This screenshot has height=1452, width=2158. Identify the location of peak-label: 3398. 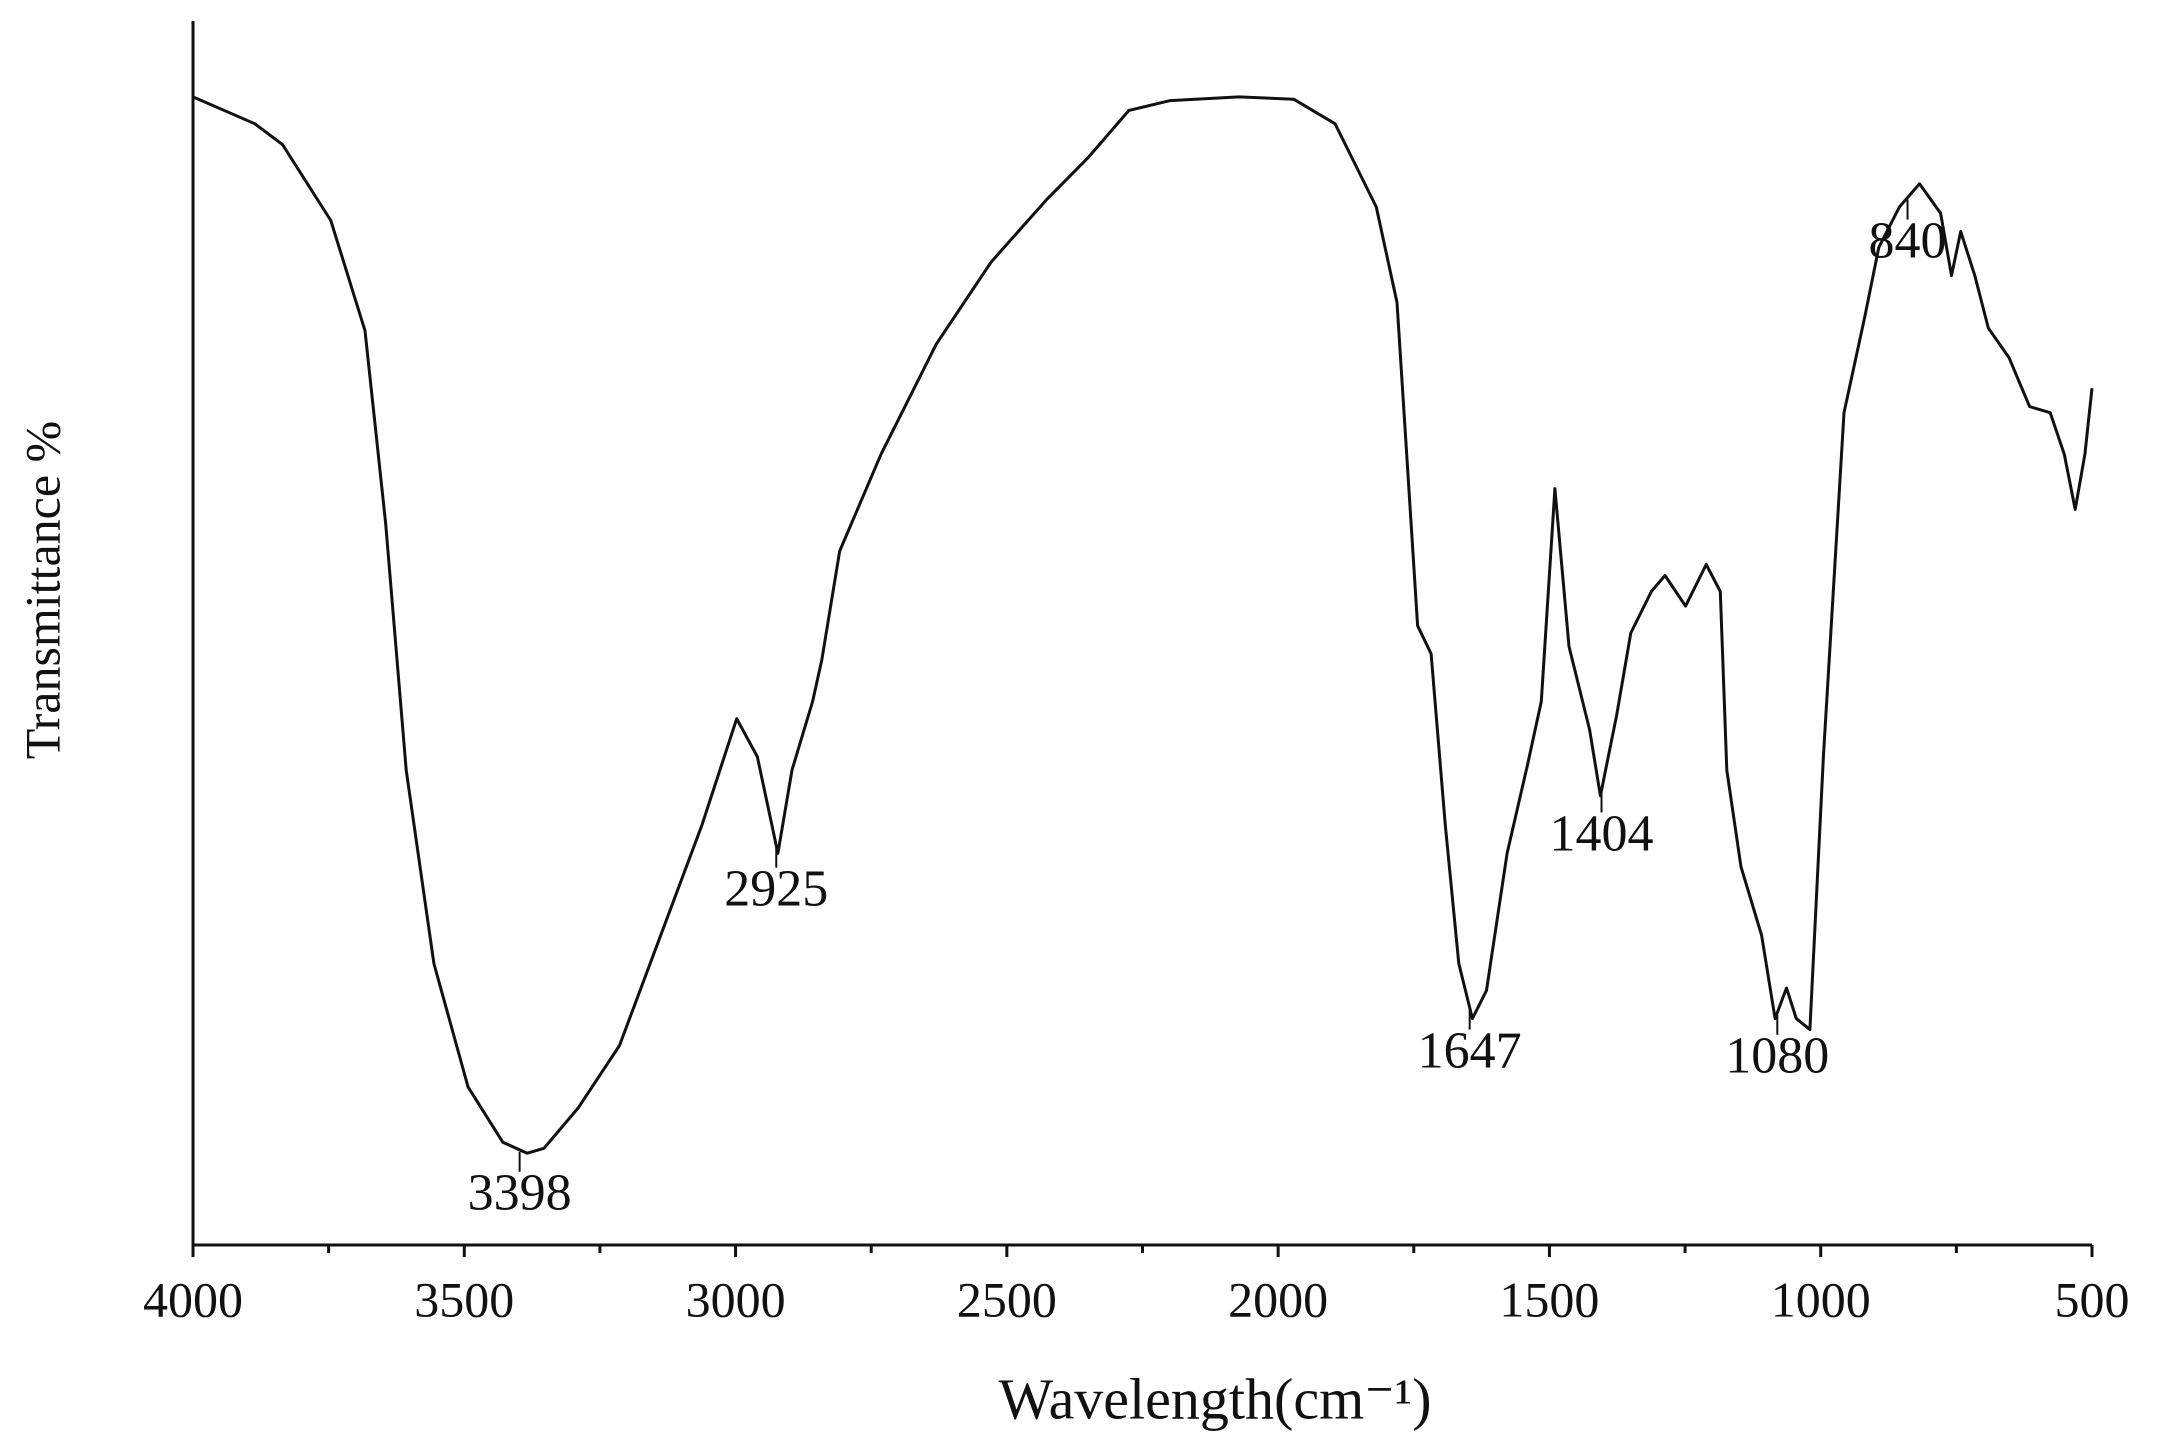
(520, 1193).